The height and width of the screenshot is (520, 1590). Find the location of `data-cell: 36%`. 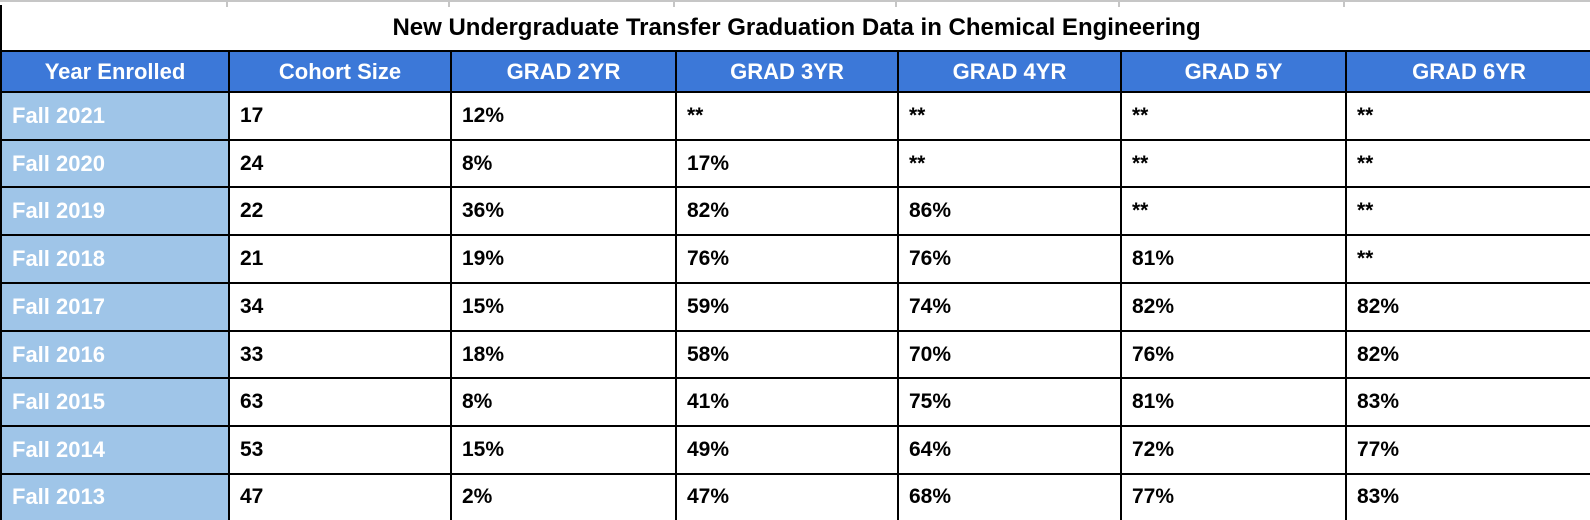

data-cell: 36% is located at coordinates (563, 211).